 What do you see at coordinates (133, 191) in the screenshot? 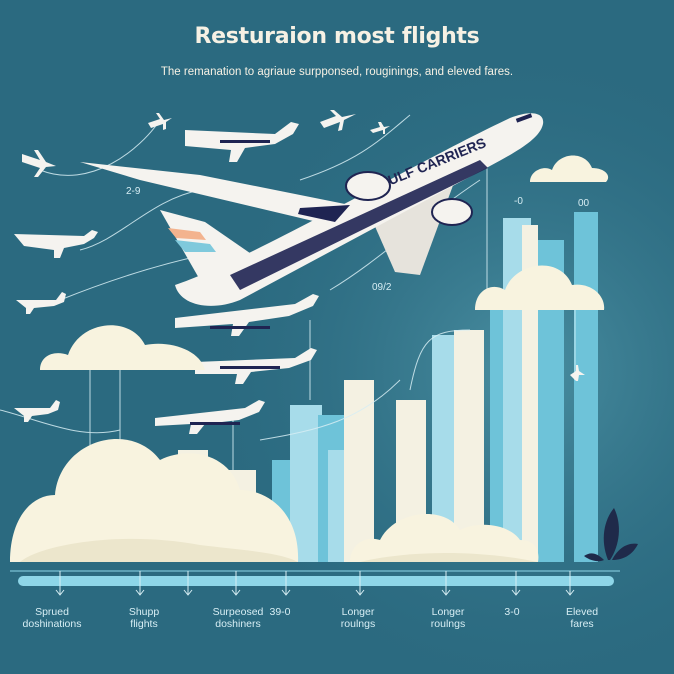
I see `side-label: 2-9` at bounding box center [133, 191].